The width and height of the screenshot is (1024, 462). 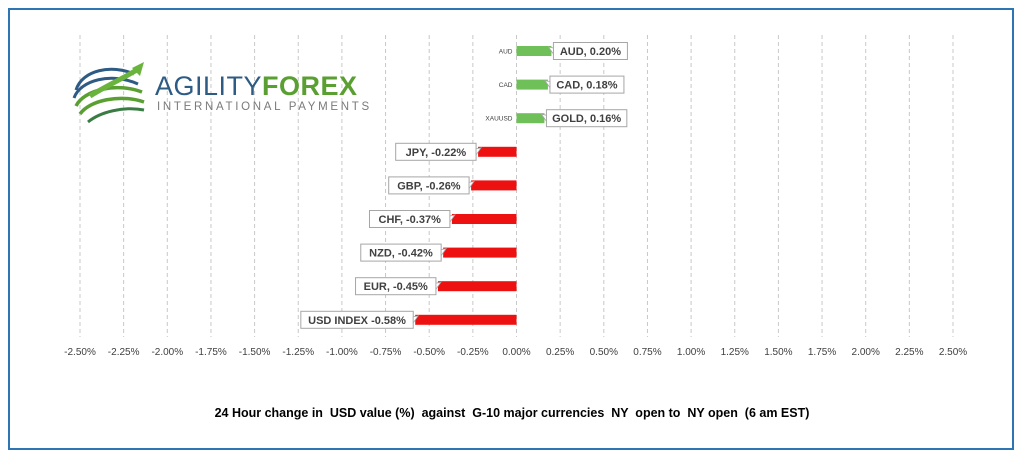 I want to click on x-tick-label: 0.50%, so click(x=604, y=352).